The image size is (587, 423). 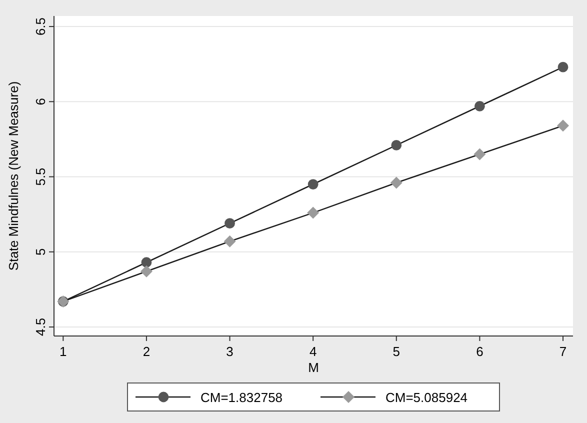 What do you see at coordinates (40, 177) in the screenshot?
I see `y-tick-label: 5.5` at bounding box center [40, 177].